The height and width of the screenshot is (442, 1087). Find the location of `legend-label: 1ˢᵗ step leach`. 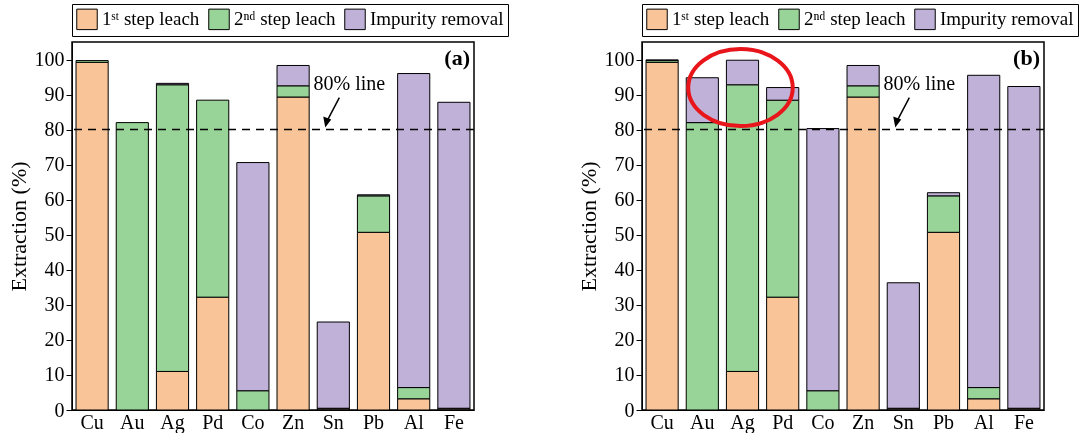

legend-label: 1ˢᵗ step leach is located at coordinates (151, 19).